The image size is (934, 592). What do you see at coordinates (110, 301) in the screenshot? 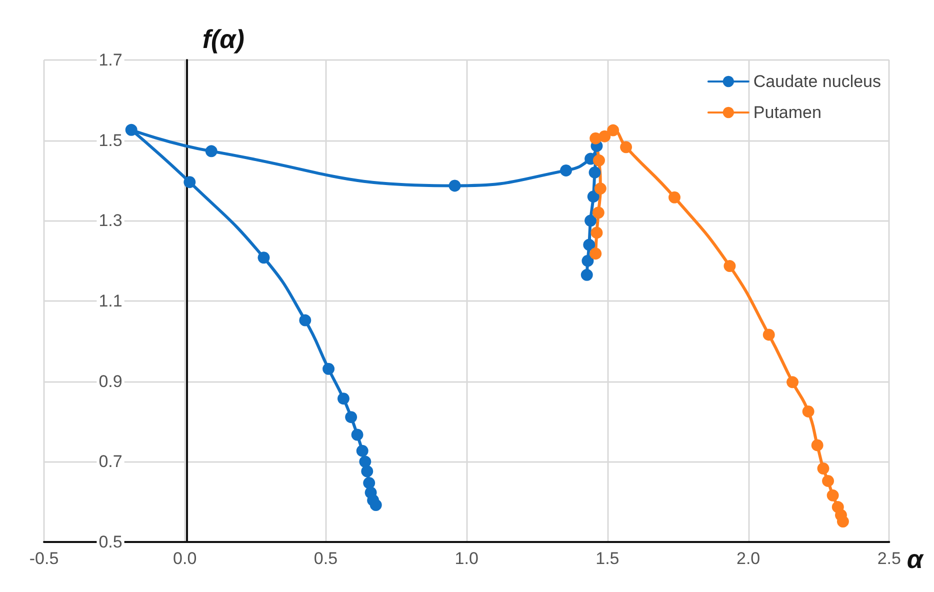
I see `y-tick-label: 1.1` at bounding box center [110, 301].